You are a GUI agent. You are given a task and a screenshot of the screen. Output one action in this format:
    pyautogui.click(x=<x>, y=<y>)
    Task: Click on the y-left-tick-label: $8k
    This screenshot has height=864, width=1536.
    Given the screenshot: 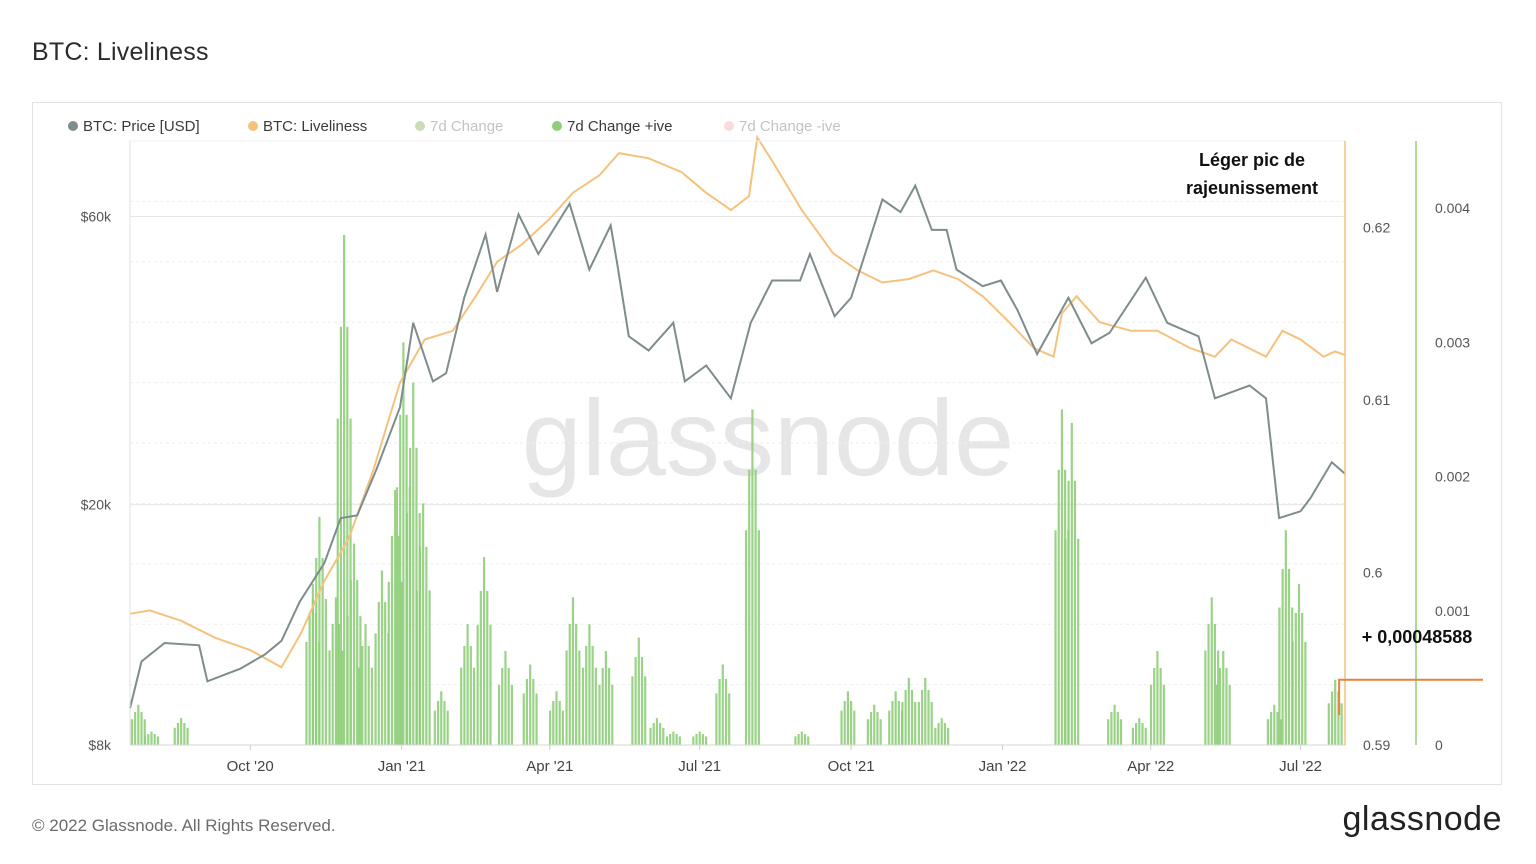 What is the action you would take?
    pyautogui.click(x=100, y=745)
    